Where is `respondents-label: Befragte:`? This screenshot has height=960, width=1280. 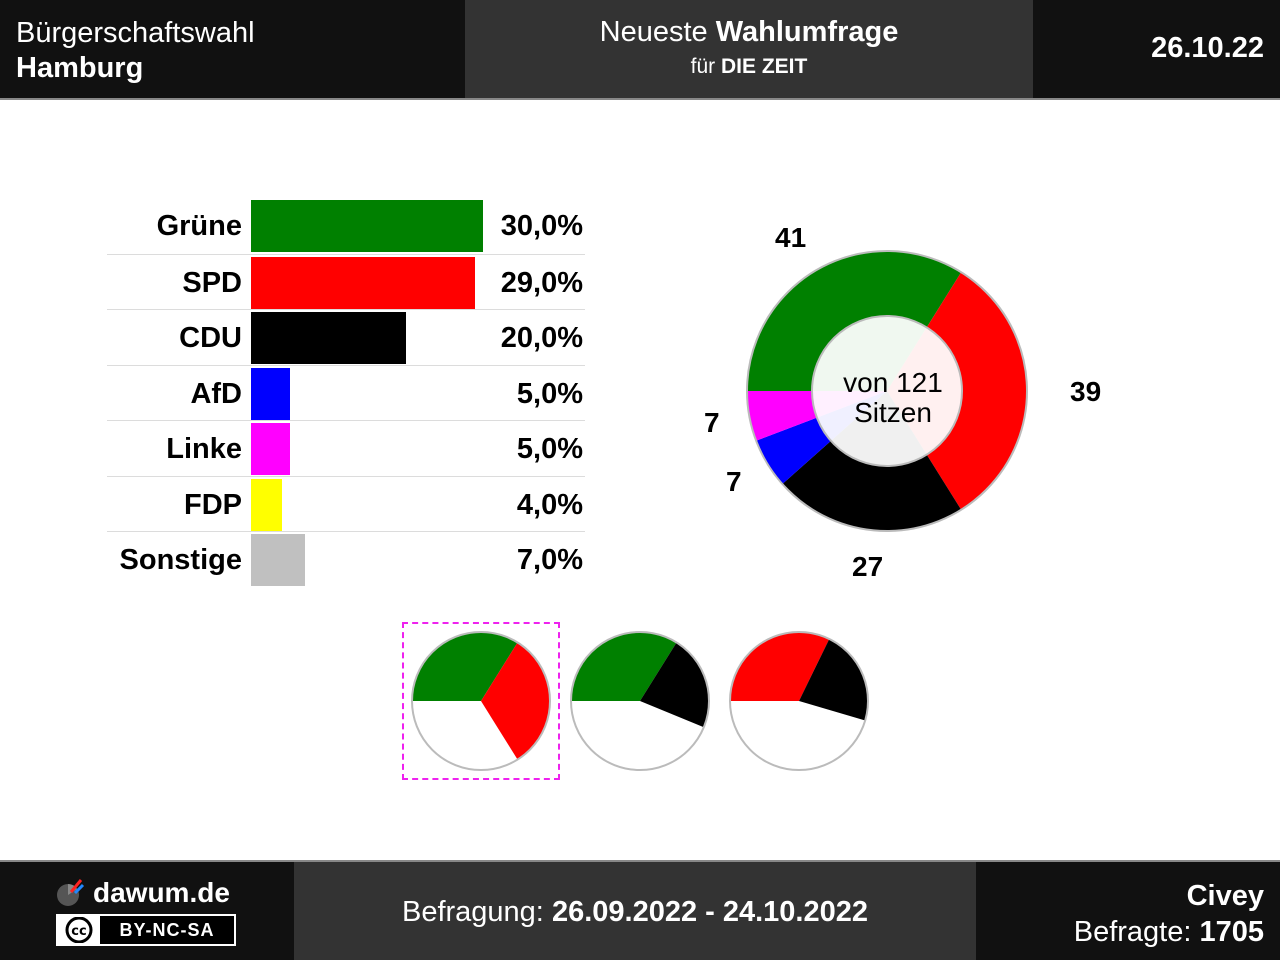
respondents-label: Befragte: is located at coordinates (1136, 932).